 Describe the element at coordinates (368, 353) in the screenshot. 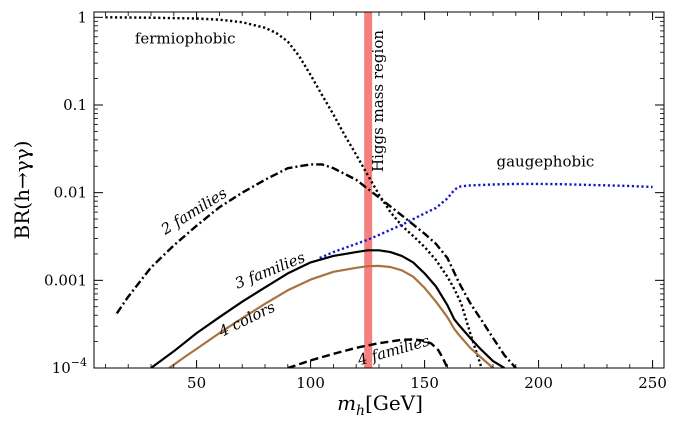

I see `series-line-4-families` at that location.